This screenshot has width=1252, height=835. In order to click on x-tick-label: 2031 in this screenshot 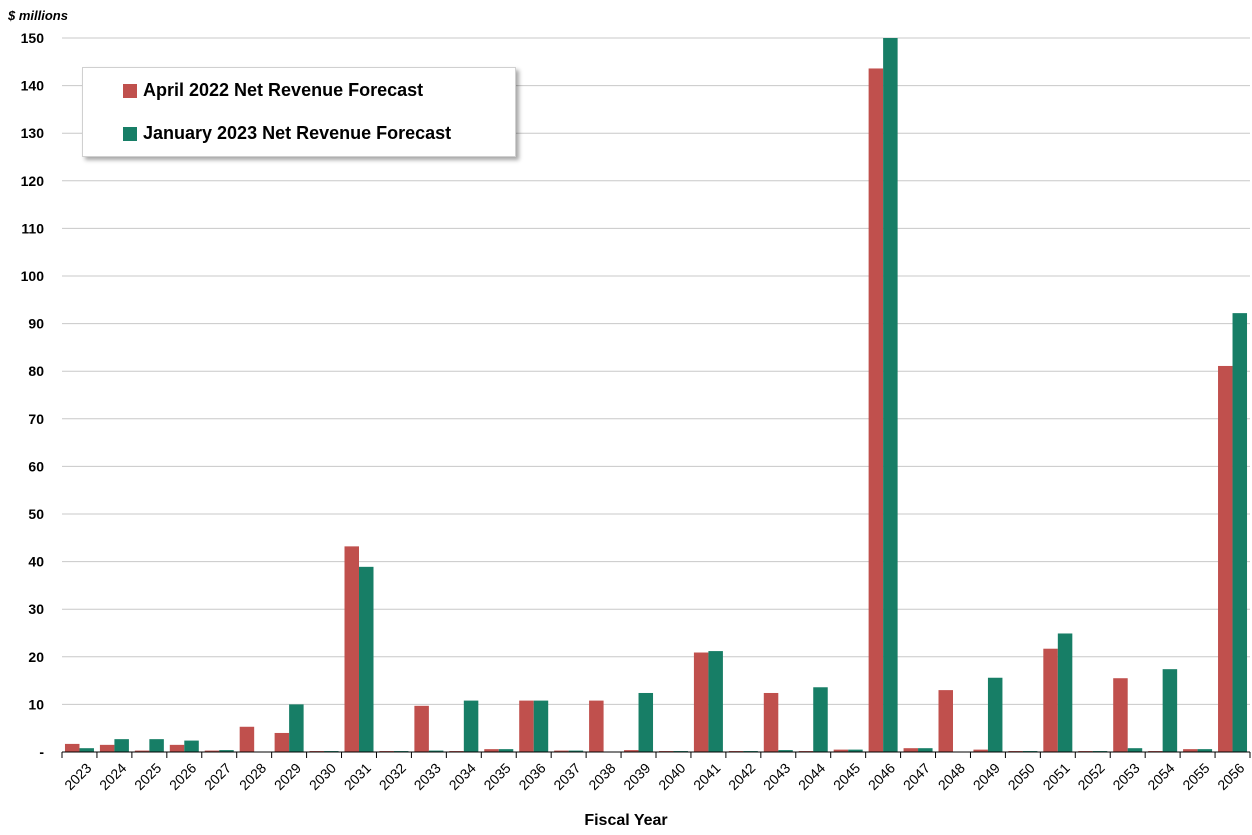, I will do `click(357, 776)`.